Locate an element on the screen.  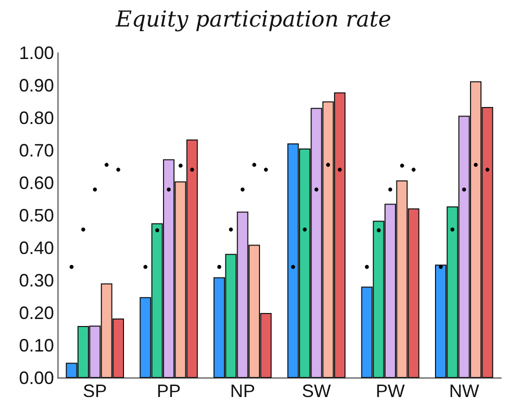
x-tick-label: NP is located at coordinates (243, 391).